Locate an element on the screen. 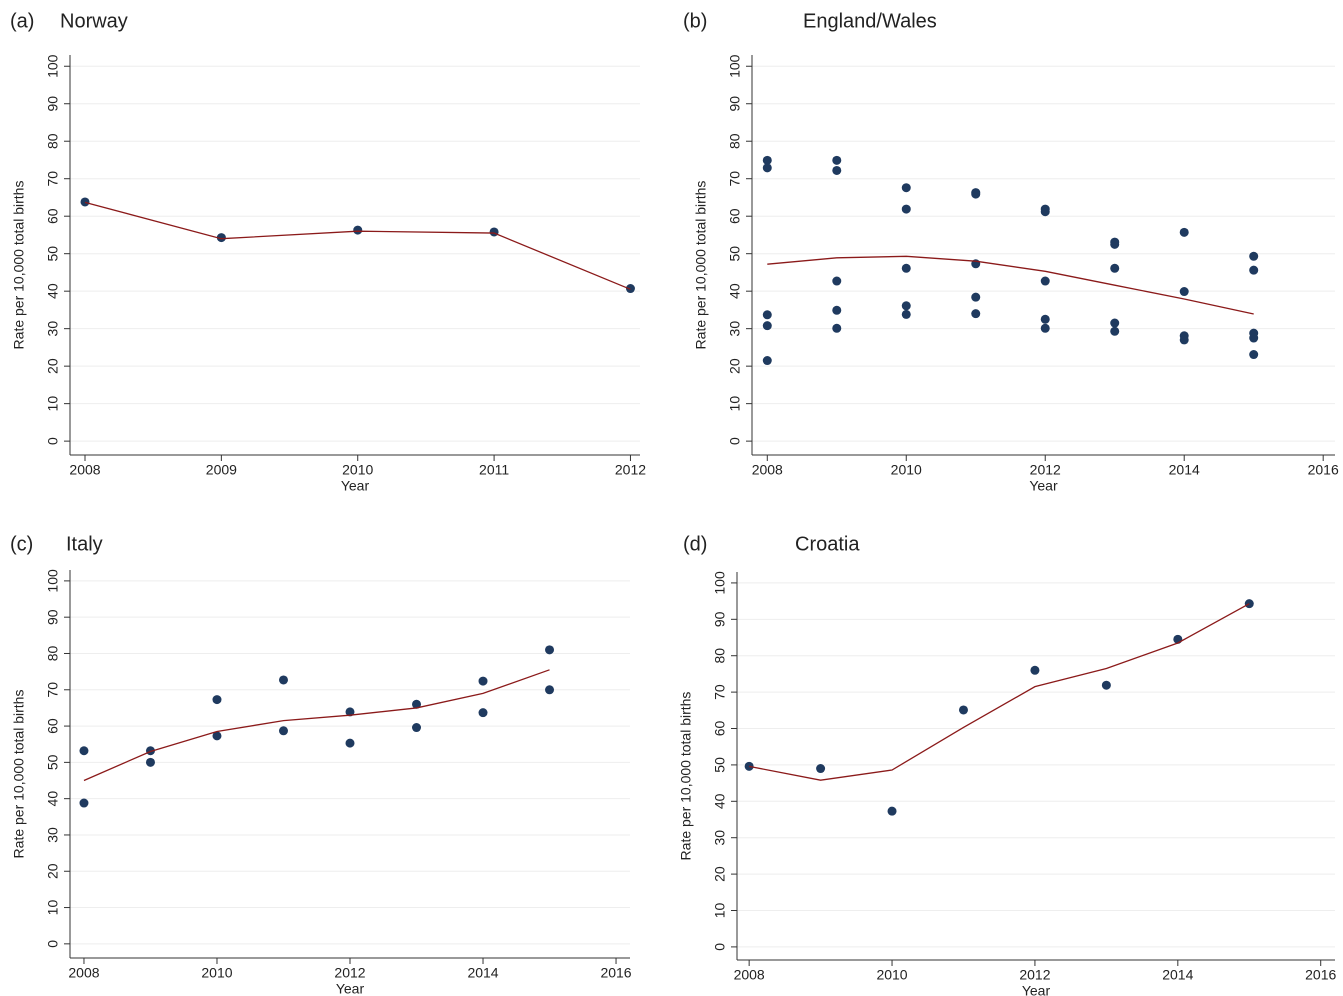 This screenshot has width=1343, height=996. y-tick-label: 80 is located at coordinates (53, 653).